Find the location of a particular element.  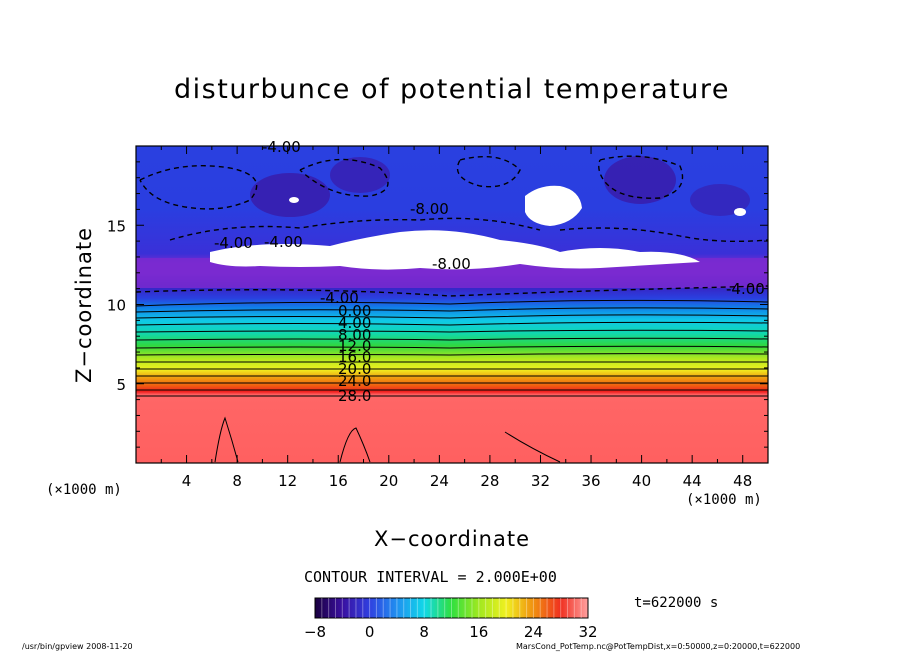

colorbar-tick-label: 8 is located at coordinates (424, 632).